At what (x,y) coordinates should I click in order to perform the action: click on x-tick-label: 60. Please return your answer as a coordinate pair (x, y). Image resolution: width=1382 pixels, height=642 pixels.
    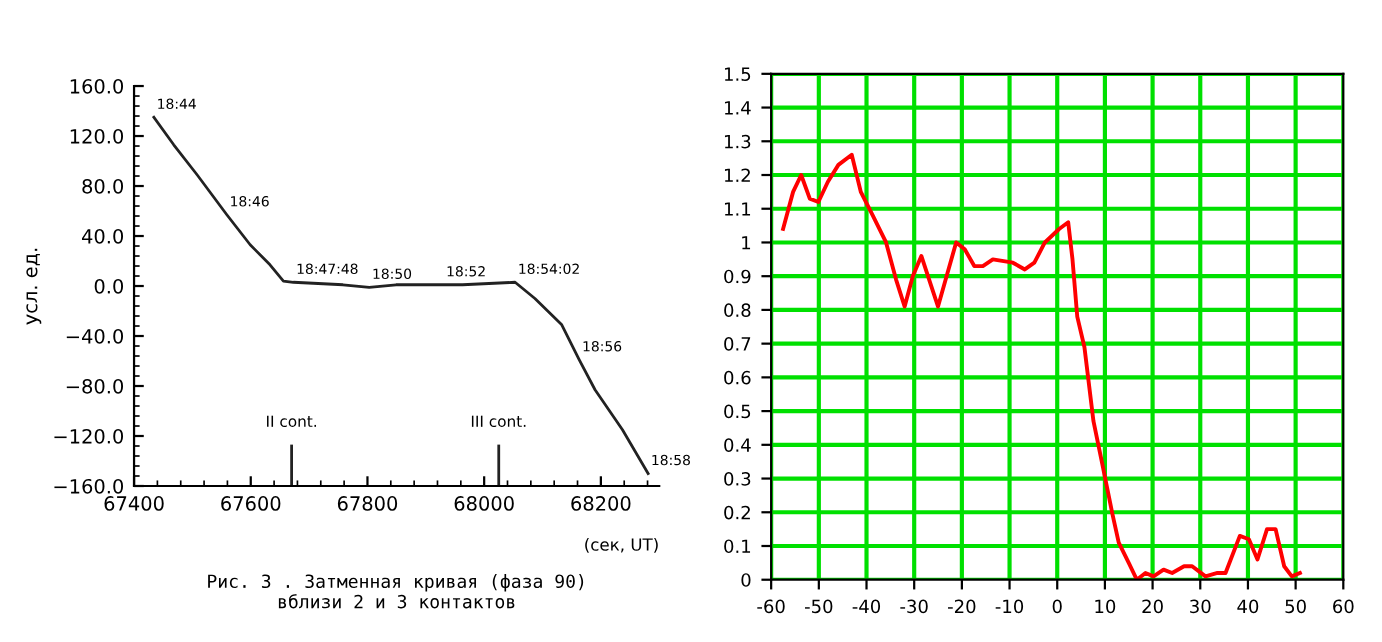
    Looking at the image, I should click on (1343, 606).